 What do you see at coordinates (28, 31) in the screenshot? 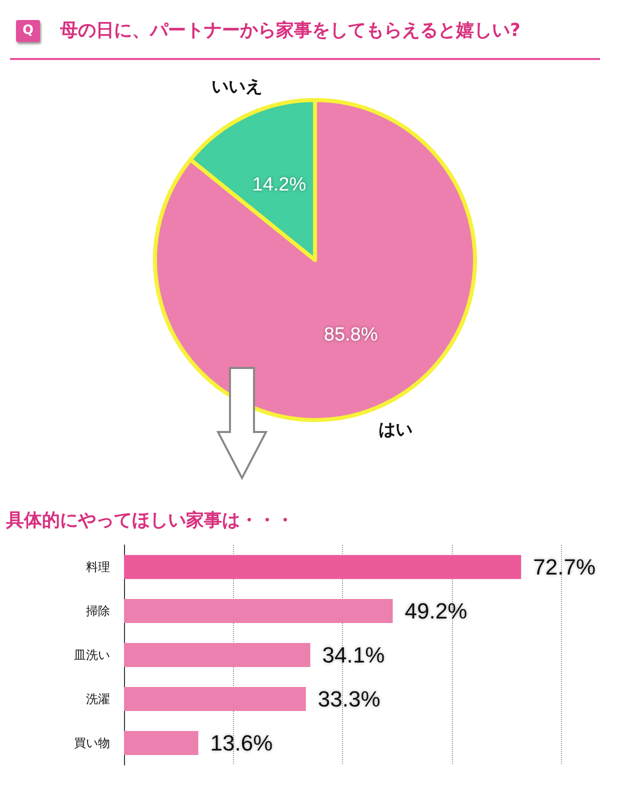
I see `text: Q` at bounding box center [28, 31].